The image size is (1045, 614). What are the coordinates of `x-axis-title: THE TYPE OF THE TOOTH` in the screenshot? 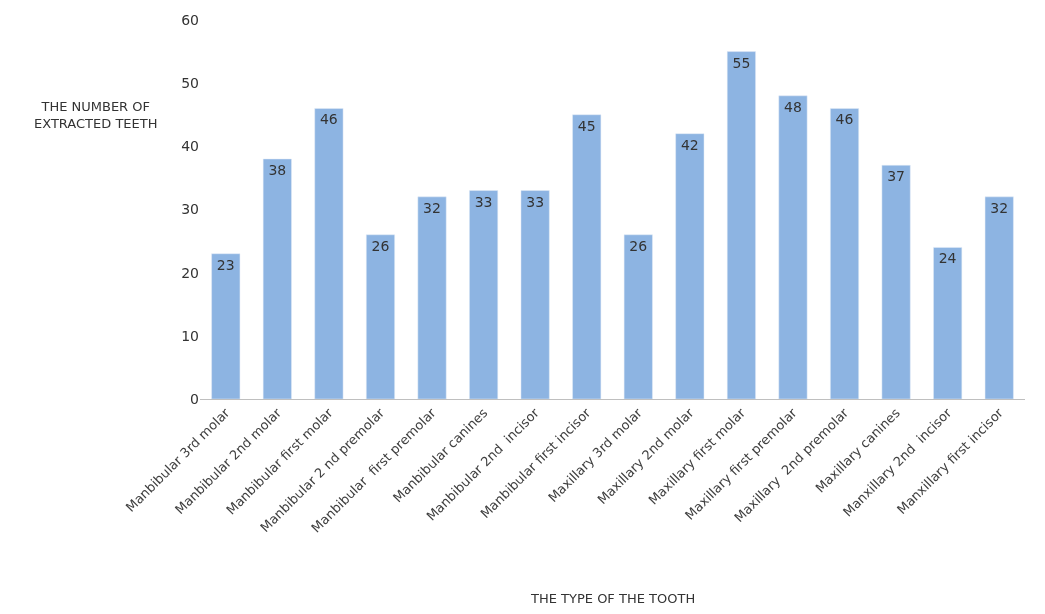 It's located at (613, 598).